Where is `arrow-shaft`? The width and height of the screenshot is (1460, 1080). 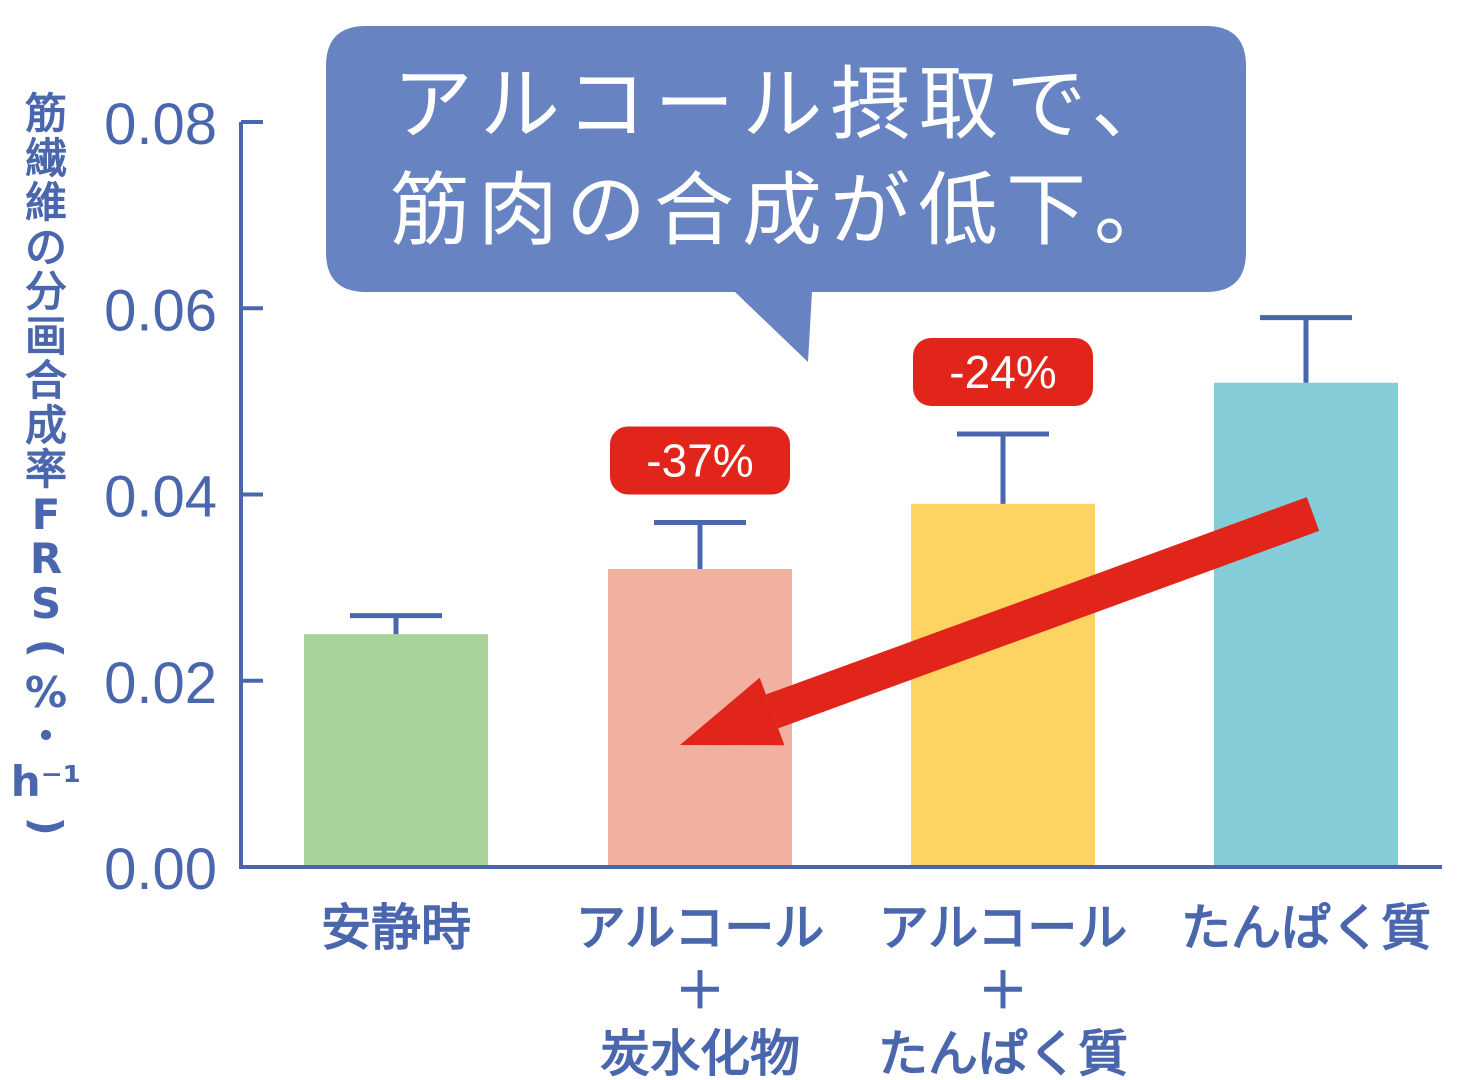 arrow-shaft is located at coordinates (1042, 613).